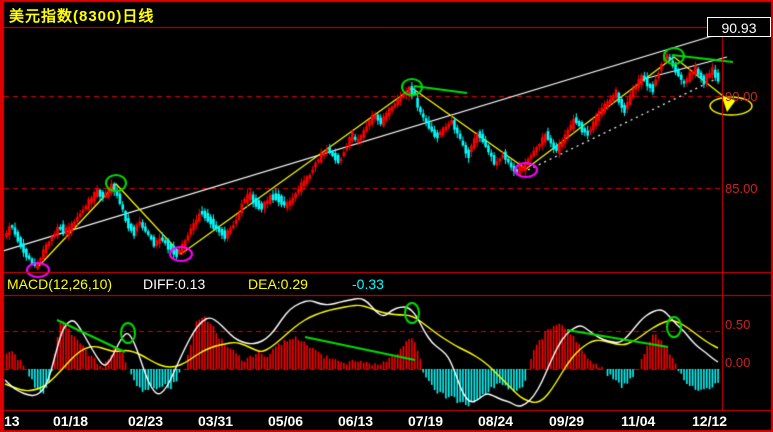 This screenshot has width=773, height=432. I want to click on x-axis-label: 01/18, so click(71, 421).